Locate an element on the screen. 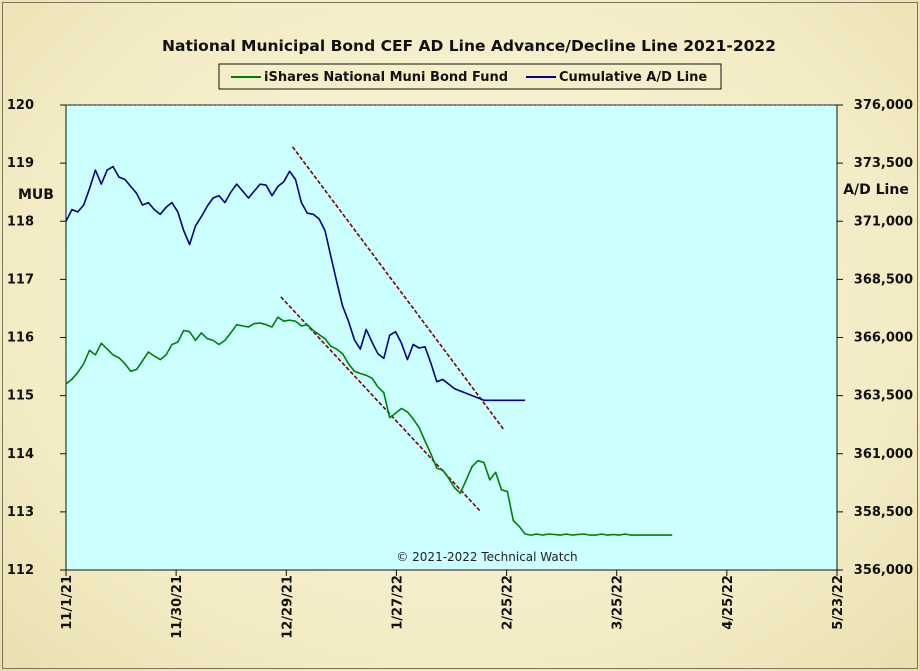  legend-box is located at coordinates (470, 76).